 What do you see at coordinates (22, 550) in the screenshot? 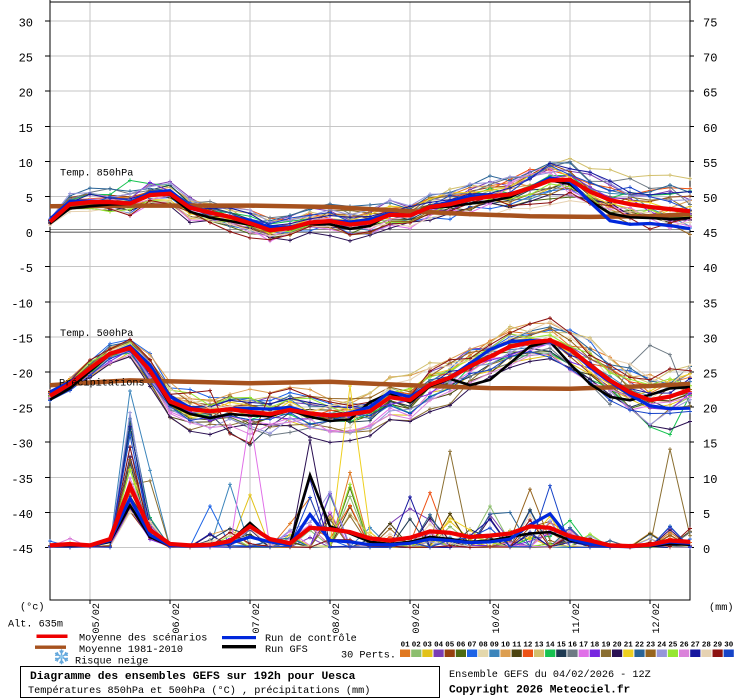
I see `svg-text: -45` at bounding box center [22, 550].